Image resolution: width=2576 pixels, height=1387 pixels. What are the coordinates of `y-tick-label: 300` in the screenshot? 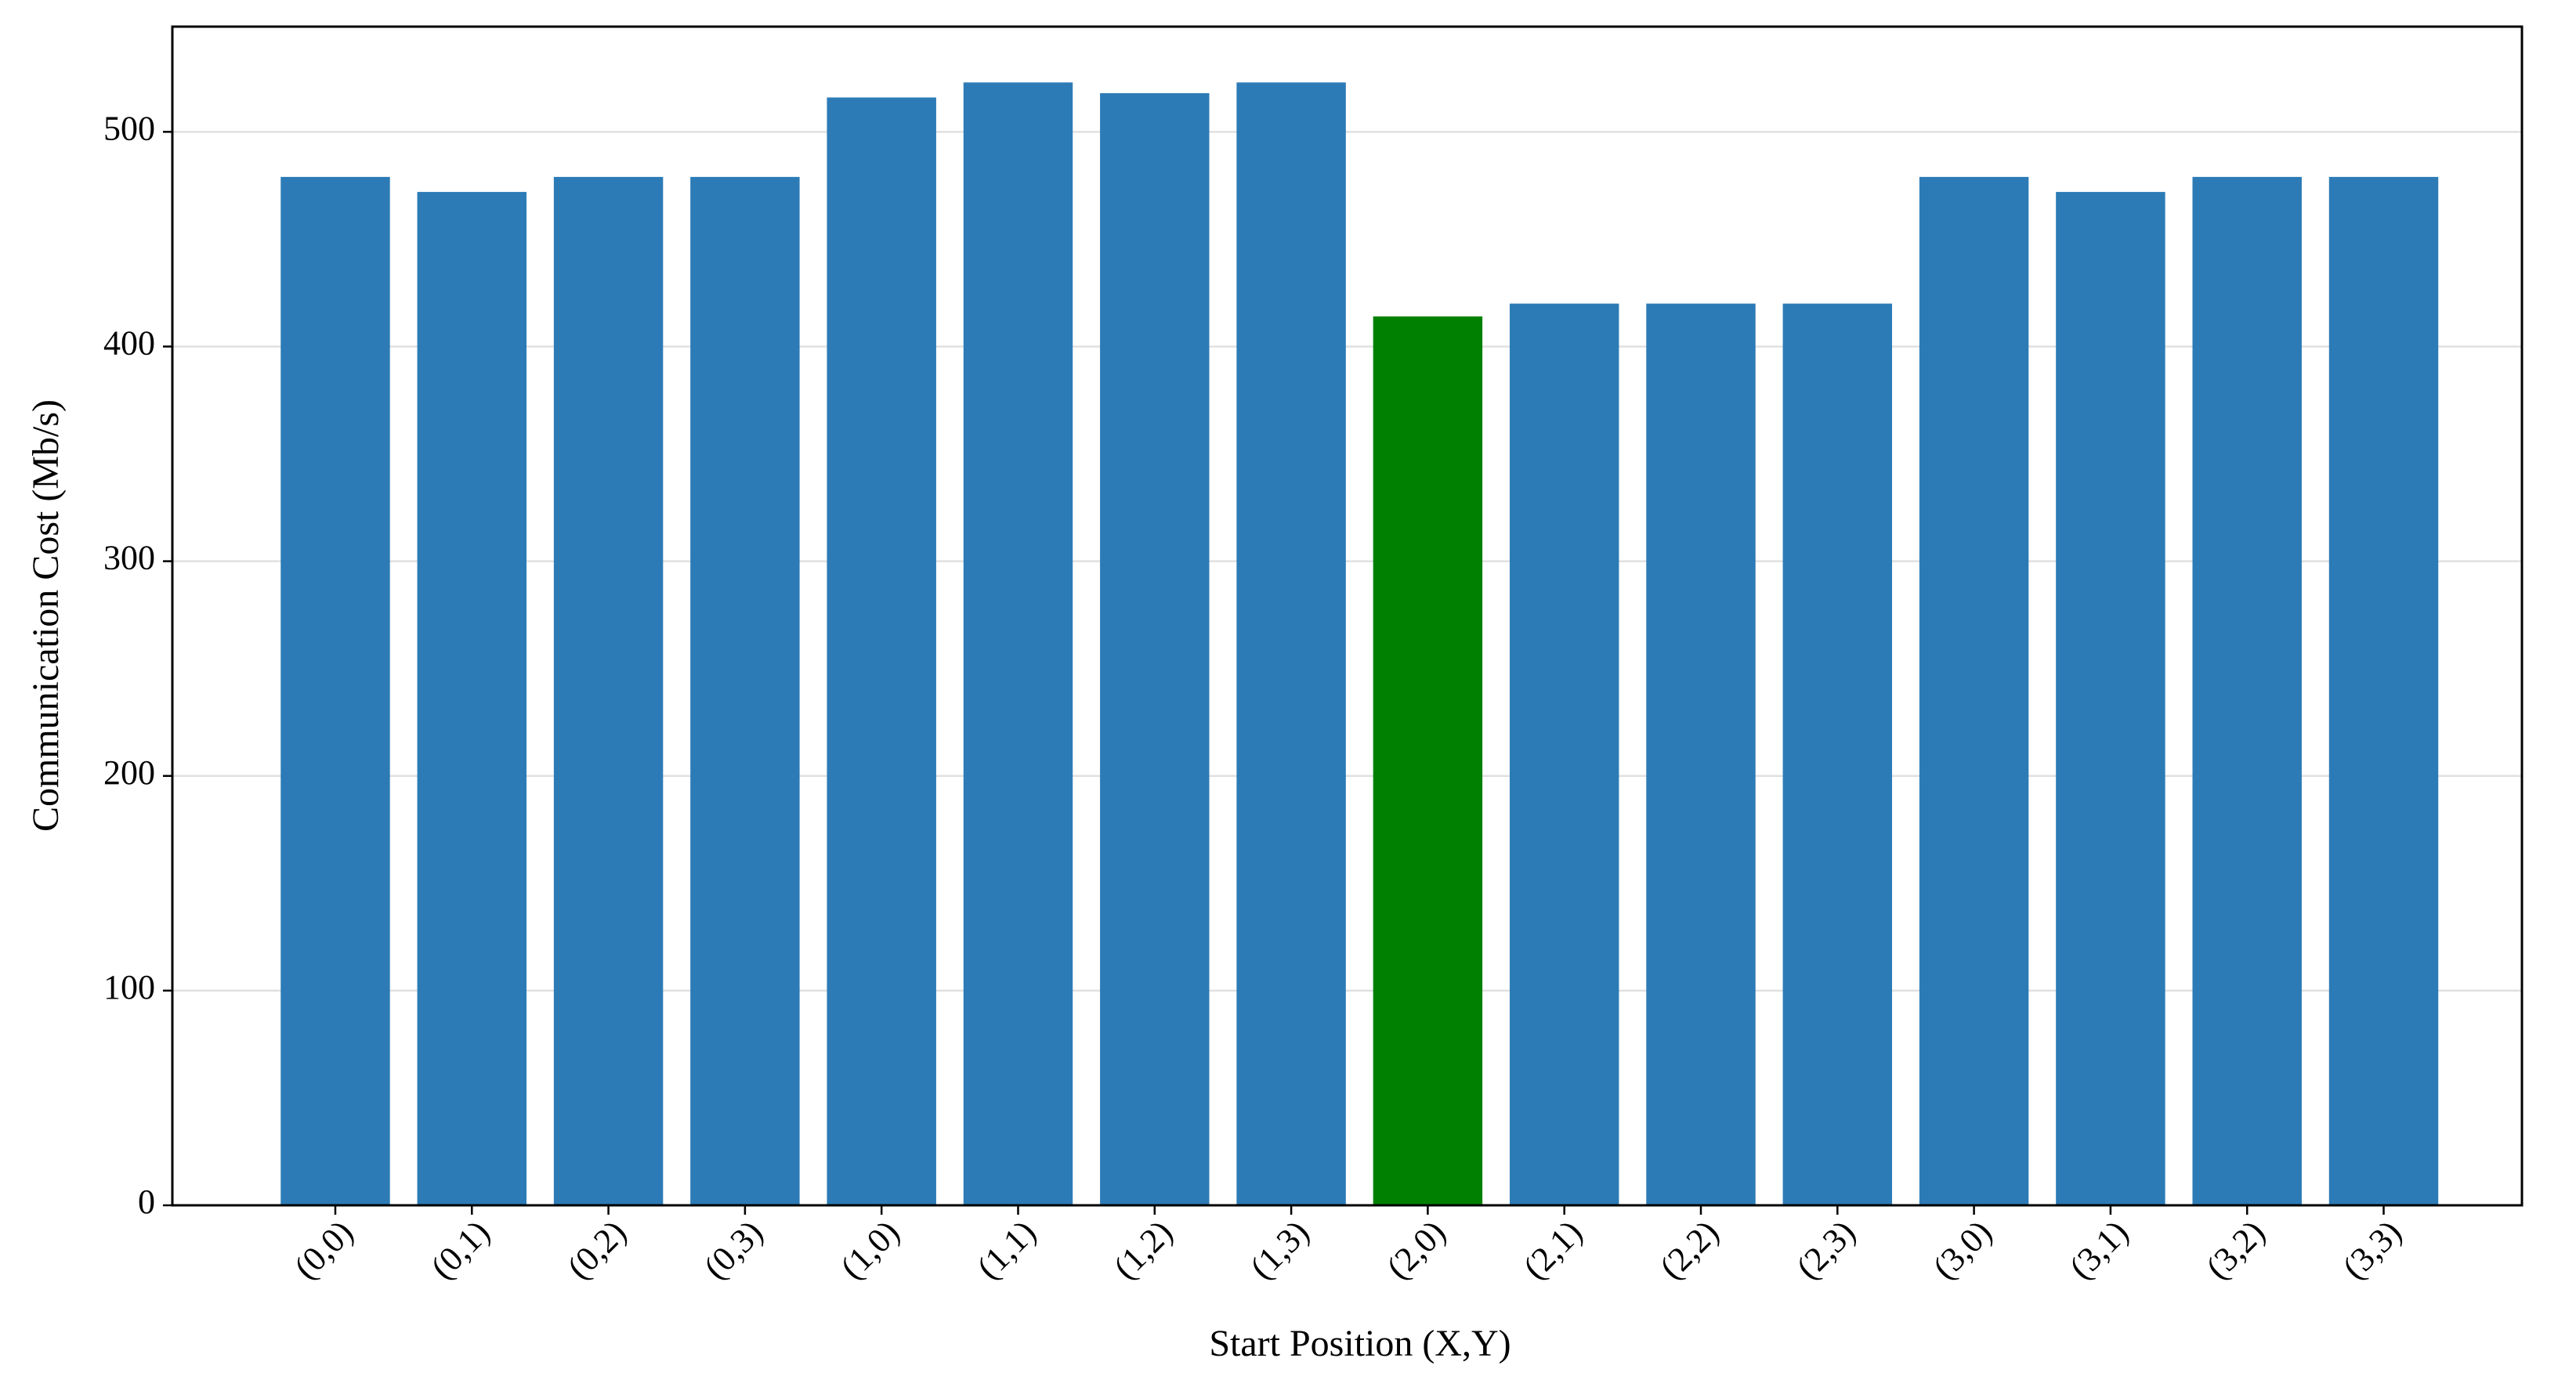 It's located at (129, 558).